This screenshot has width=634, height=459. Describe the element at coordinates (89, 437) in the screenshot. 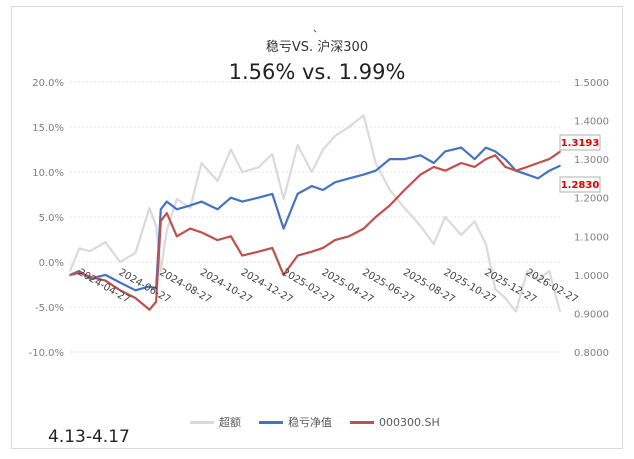

I see `date-range-label: 4.13-4.17` at that location.